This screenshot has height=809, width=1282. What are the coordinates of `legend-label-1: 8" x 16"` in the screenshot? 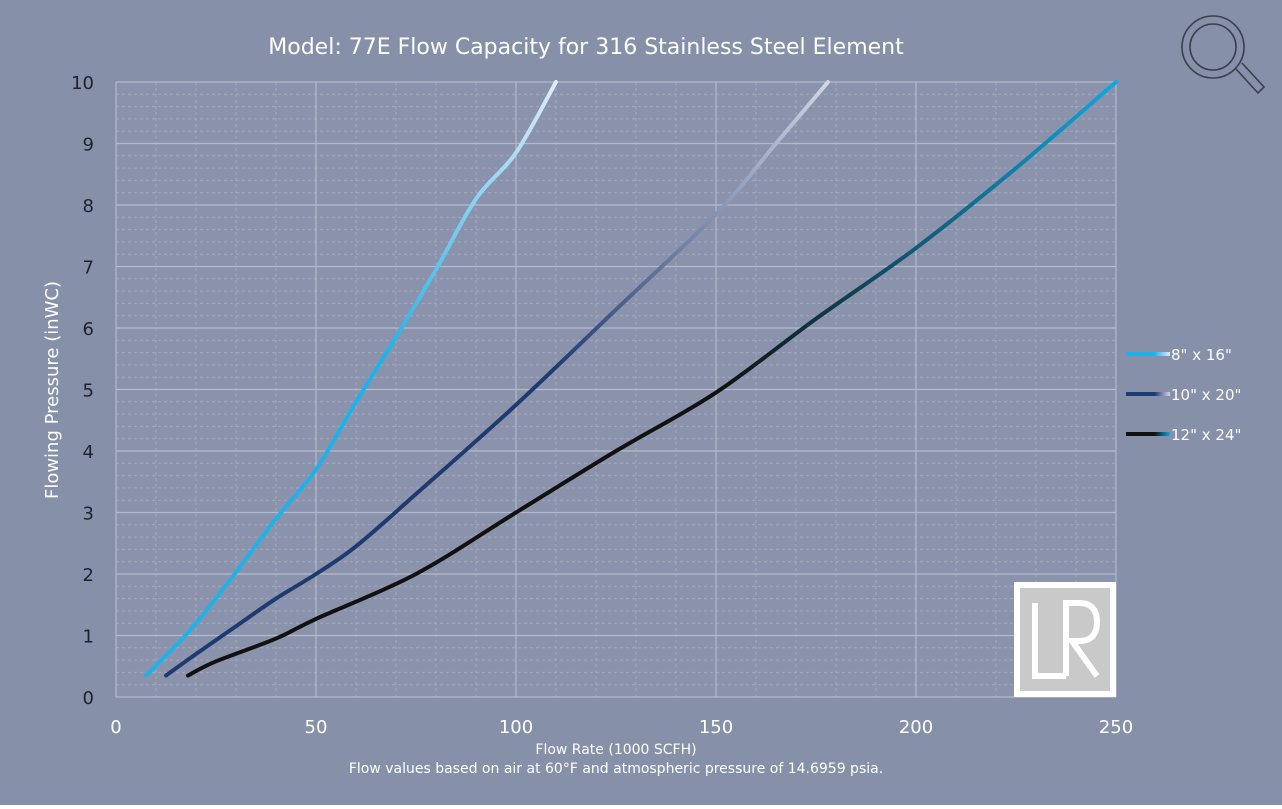 It's located at (1201, 355).